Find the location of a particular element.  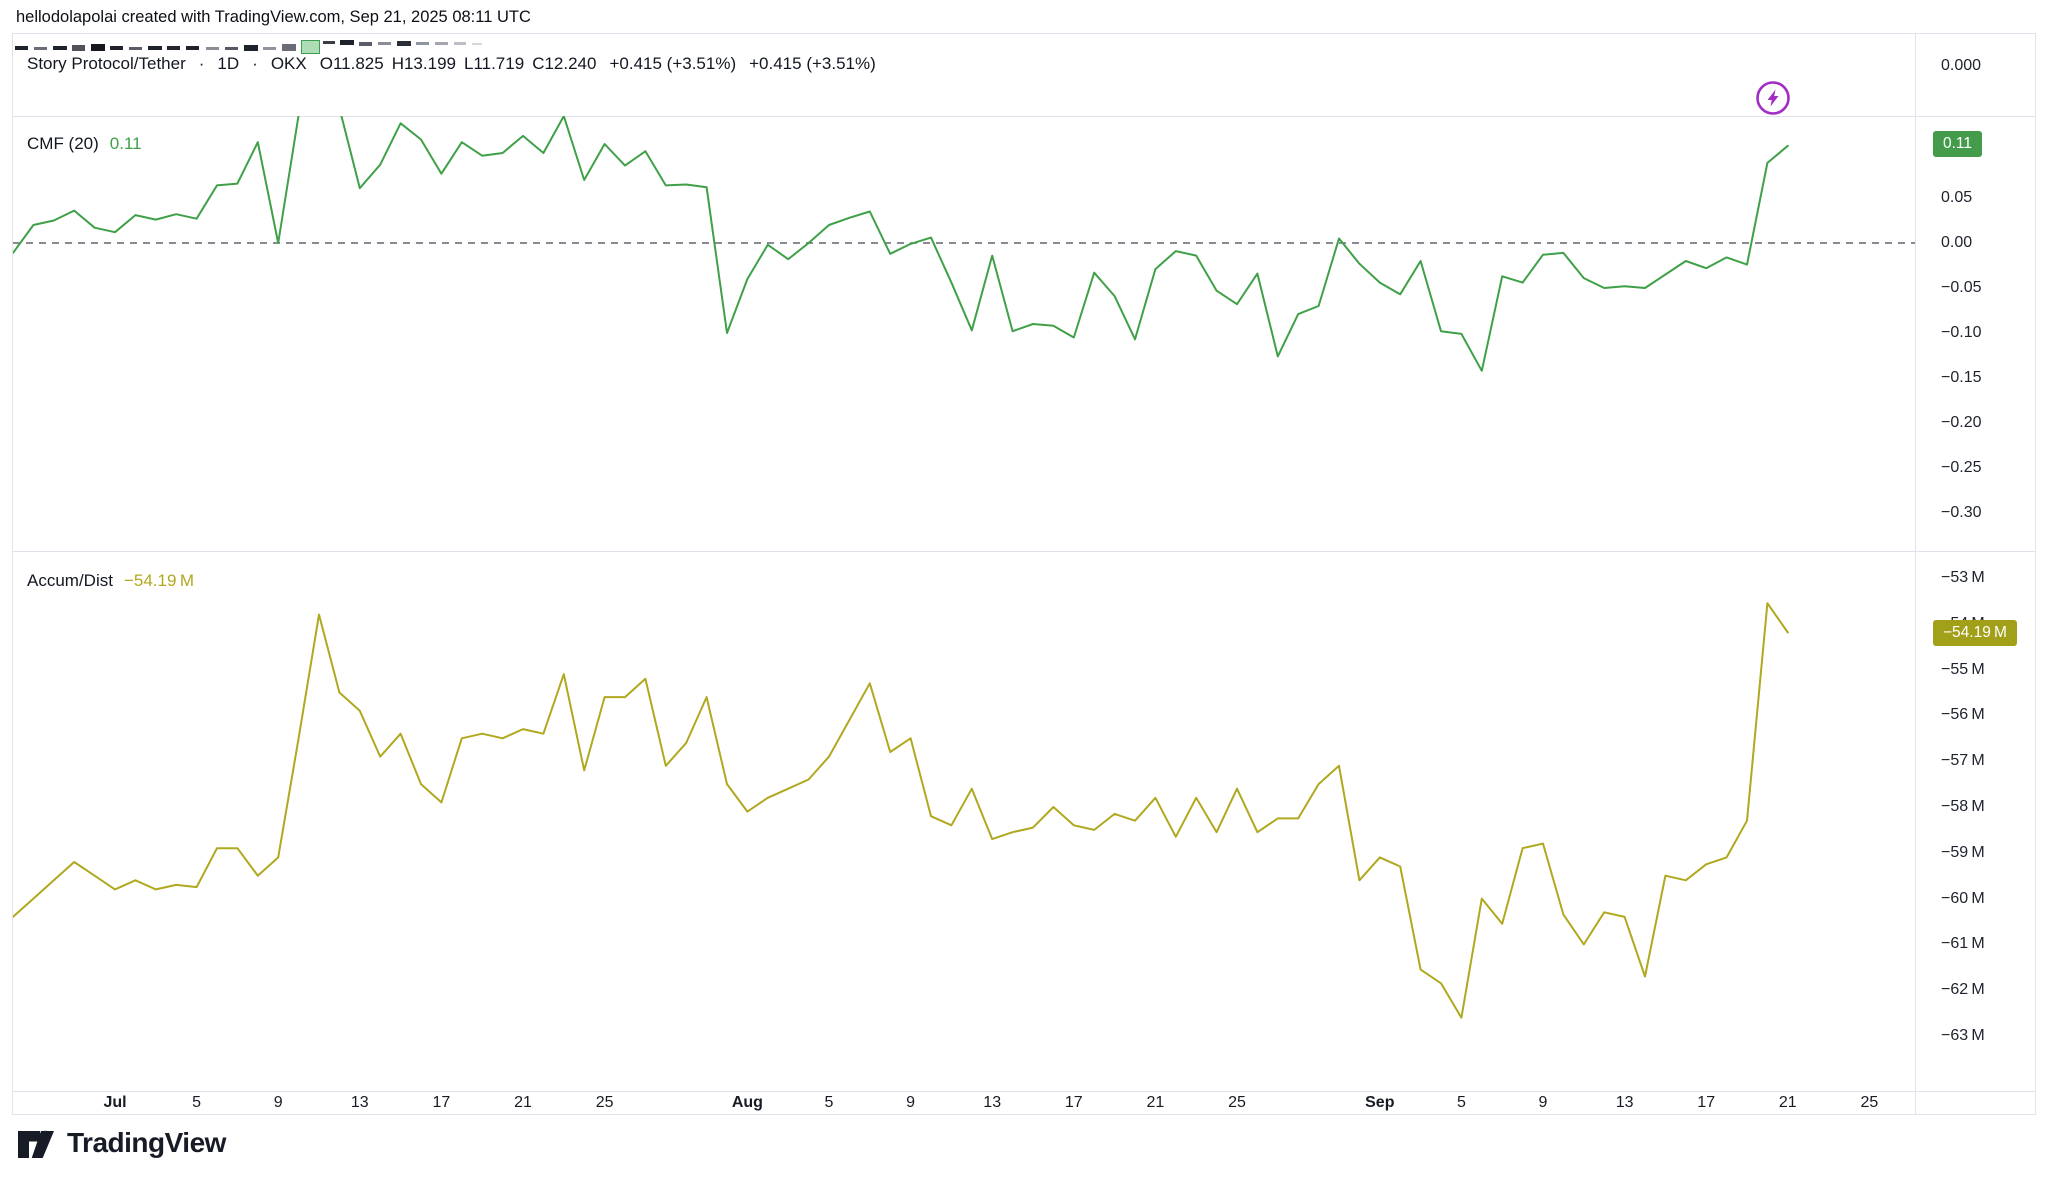

ohlc-open: O11.825 is located at coordinates (351, 63).